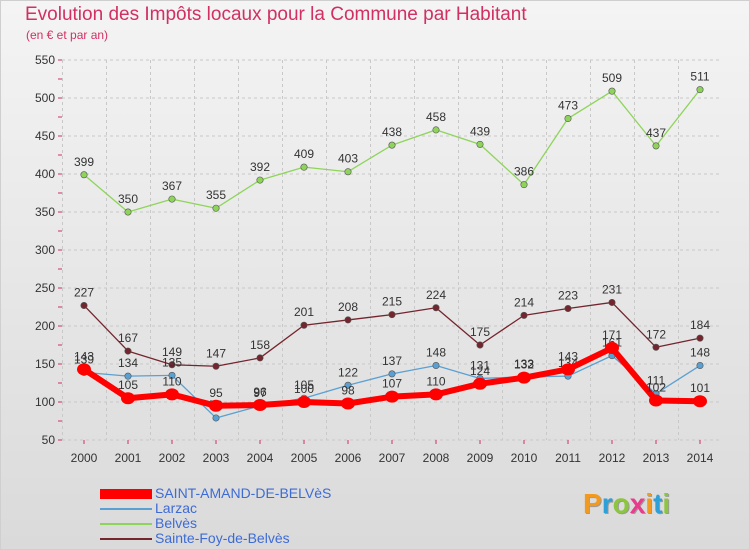  Describe the element at coordinates (524, 458) in the screenshot. I see `x-tick-label: 2010` at that location.